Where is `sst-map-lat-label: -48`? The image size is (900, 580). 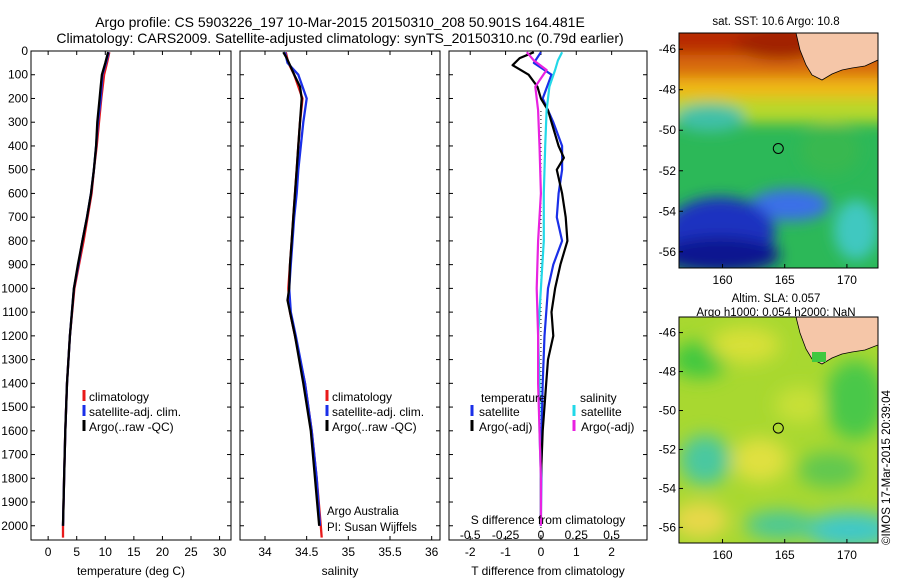 sst-map-lat-label: -48 is located at coordinates (668, 90).